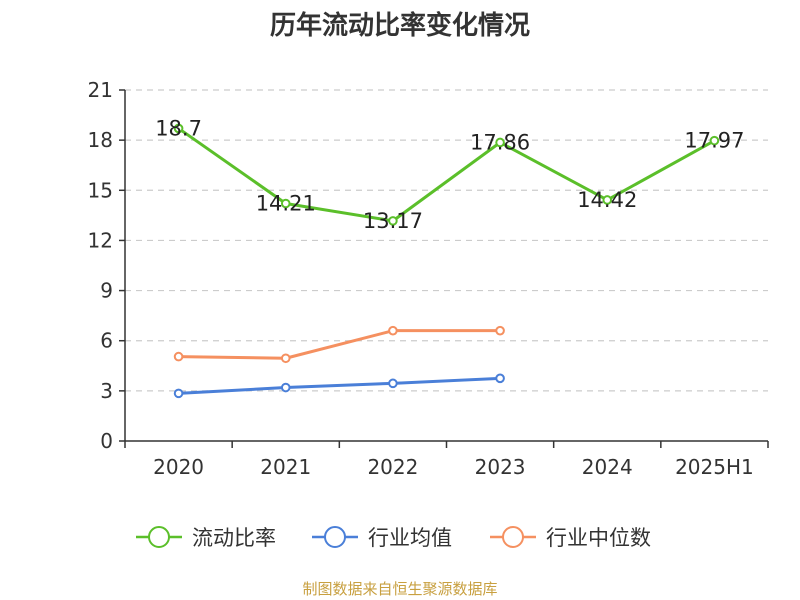 This screenshot has height=600, width=800. I want to click on legend-label: 行业均值, so click(410, 538).